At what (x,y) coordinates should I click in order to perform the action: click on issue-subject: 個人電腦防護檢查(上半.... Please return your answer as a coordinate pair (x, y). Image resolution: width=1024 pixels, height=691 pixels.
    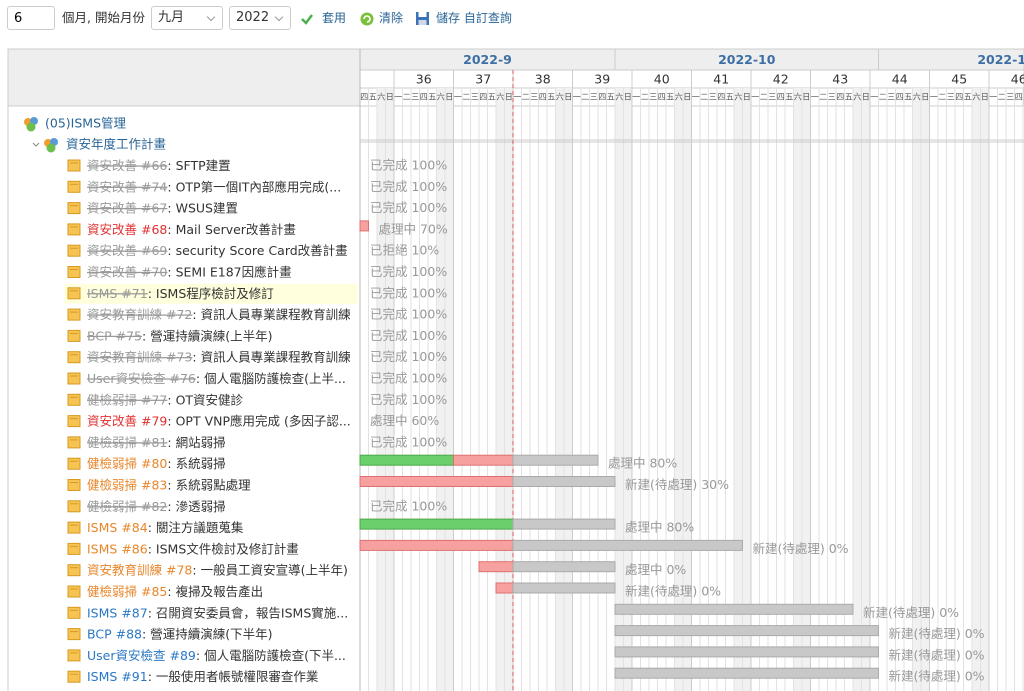
    Looking at the image, I should click on (275, 378).